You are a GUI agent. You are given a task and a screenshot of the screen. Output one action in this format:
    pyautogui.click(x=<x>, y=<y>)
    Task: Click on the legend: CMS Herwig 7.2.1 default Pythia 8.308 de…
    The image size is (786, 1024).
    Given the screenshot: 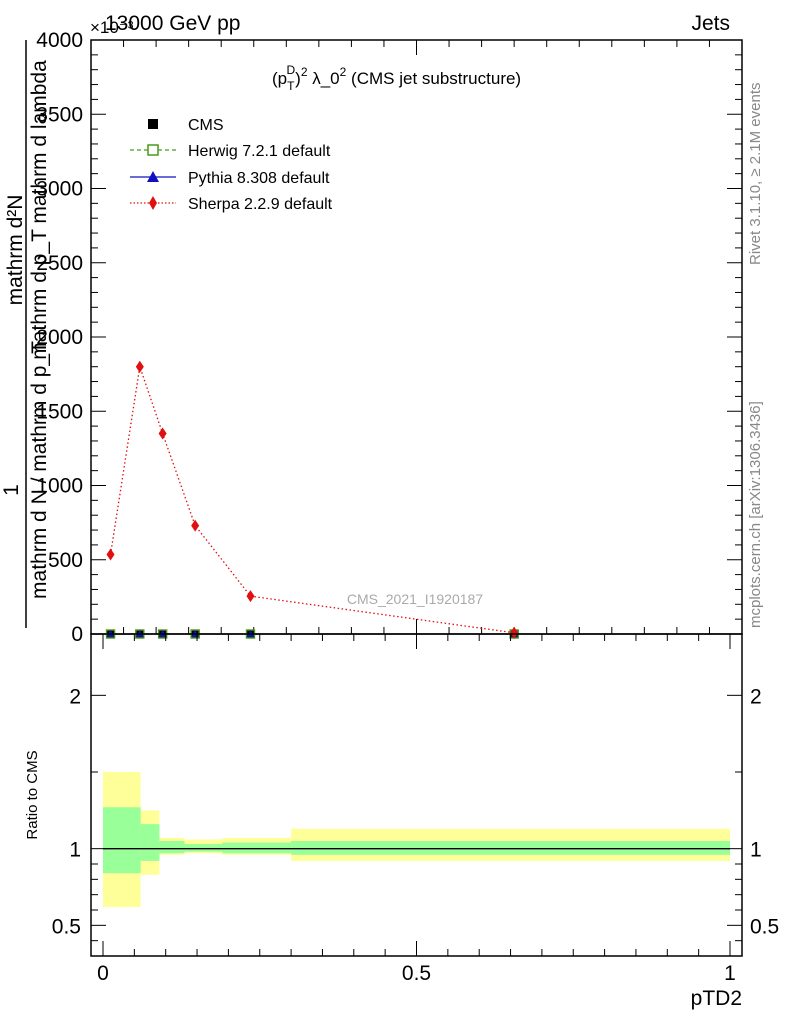 What is the action you would take?
    pyautogui.click(x=231, y=165)
    